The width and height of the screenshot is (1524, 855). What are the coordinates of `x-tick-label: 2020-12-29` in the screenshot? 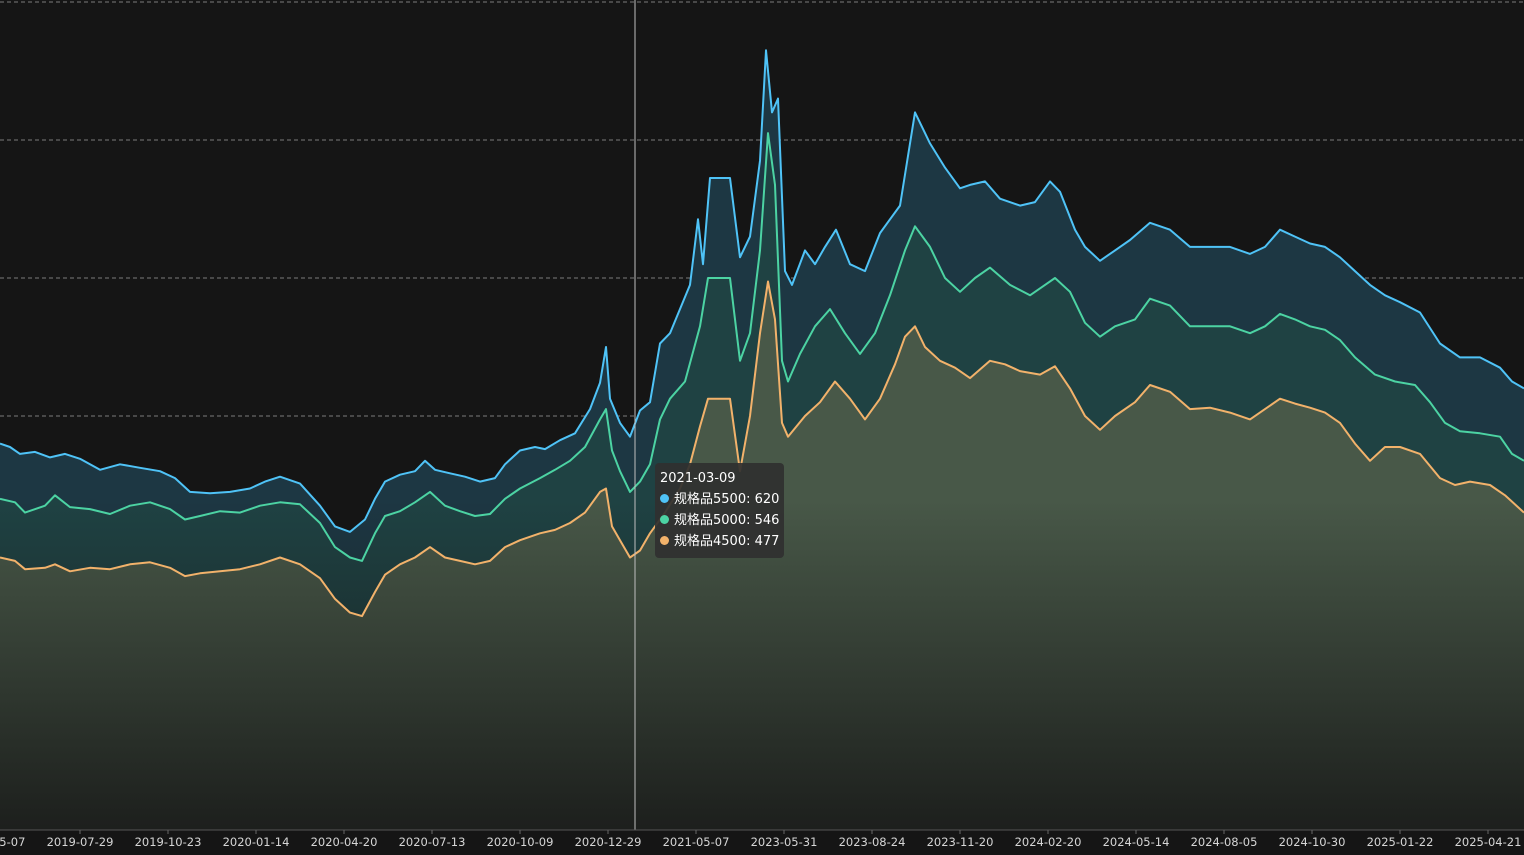 It's located at (608, 842).